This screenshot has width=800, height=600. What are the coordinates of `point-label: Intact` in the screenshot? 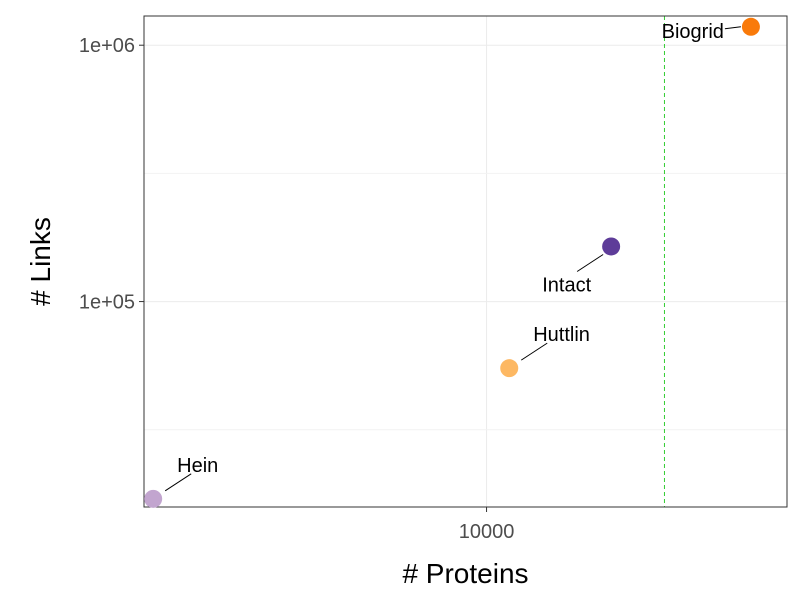 It's located at (566, 285).